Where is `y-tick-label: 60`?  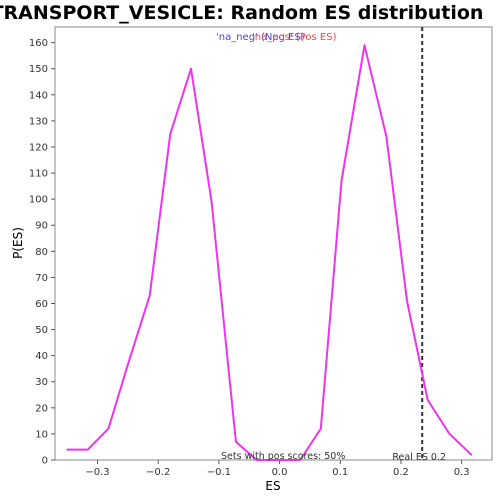
y-tick-label: 60 is located at coordinates (41, 304).